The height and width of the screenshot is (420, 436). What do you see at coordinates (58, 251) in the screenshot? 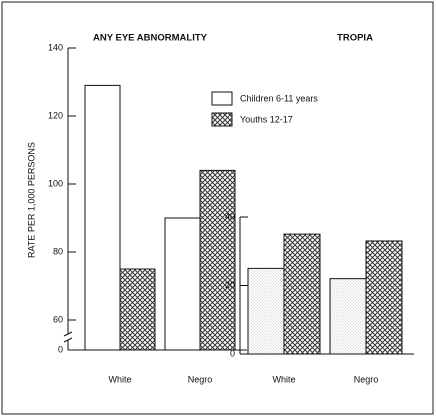
I see `y-tick-label: 80` at bounding box center [58, 251].